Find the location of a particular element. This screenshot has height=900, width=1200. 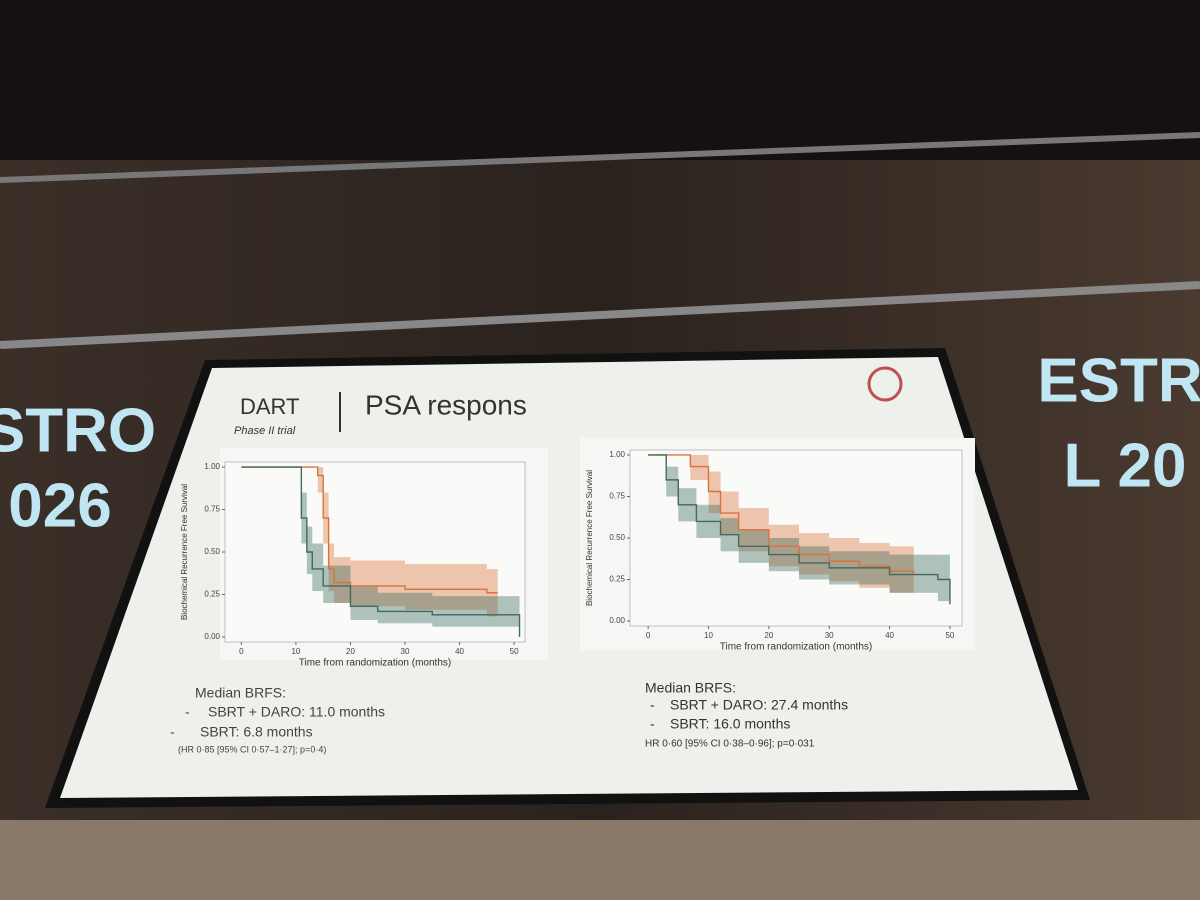

backdrop-text: L 20 is located at coordinates (1125, 465).